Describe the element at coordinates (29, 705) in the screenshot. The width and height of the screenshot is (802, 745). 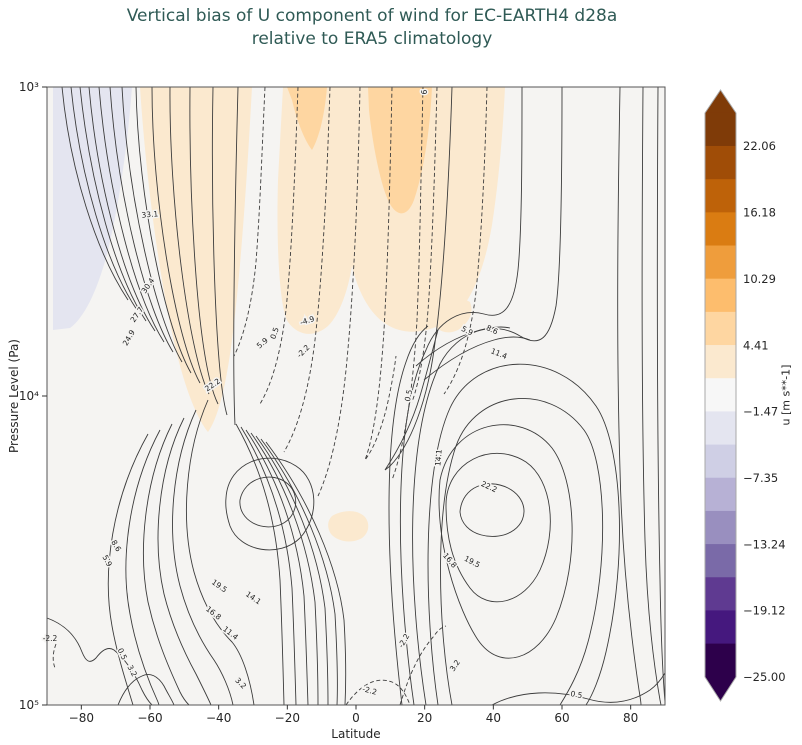
I see `y-tick-label: 10⁵` at that location.